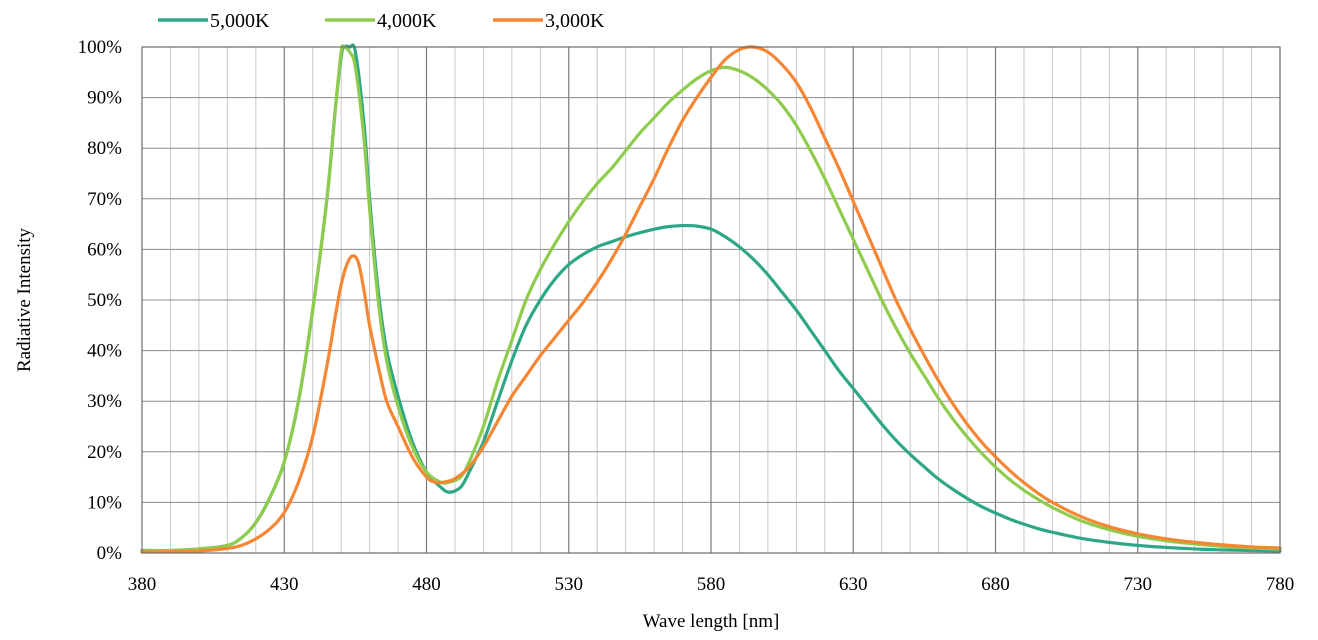 The height and width of the screenshot is (640, 1318). What do you see at coordinates (104, 401) in the screenshot?
I see `y-tick-label: 30%` at bounding box center [104, 401].